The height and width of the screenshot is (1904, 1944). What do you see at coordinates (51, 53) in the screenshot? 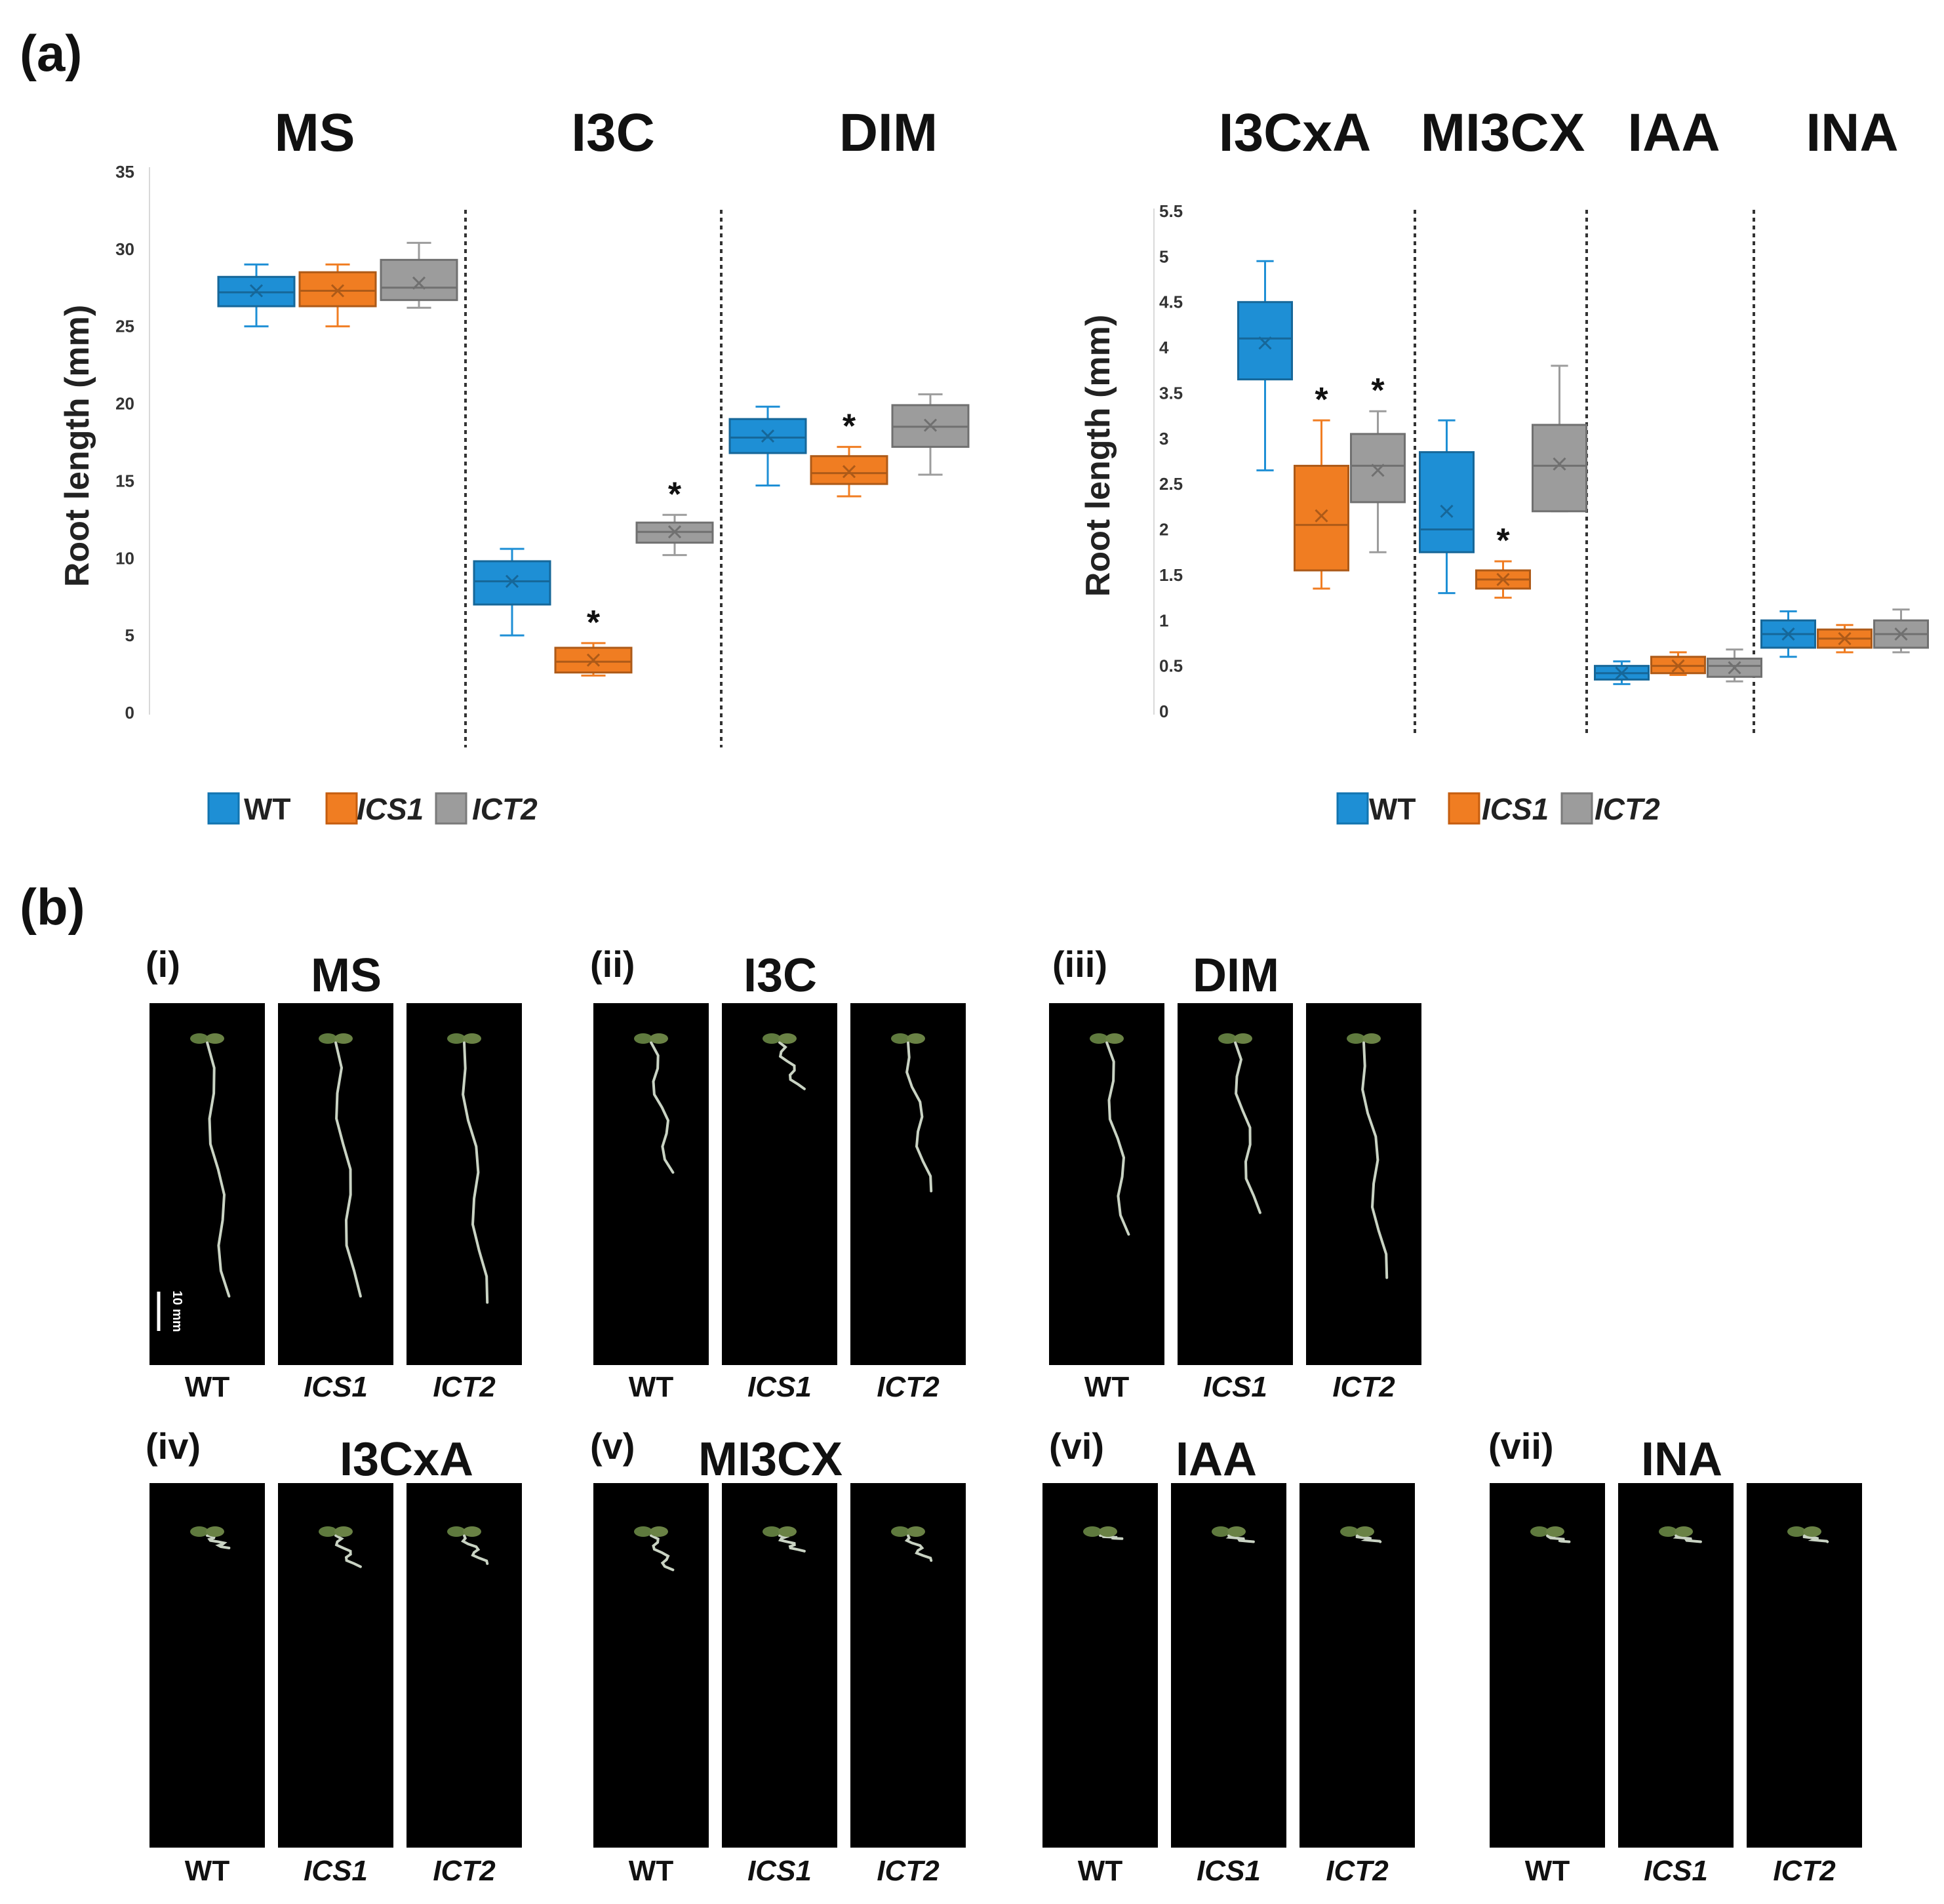
I see `panel-a-label: (a)` at bounding box center [51, 53].